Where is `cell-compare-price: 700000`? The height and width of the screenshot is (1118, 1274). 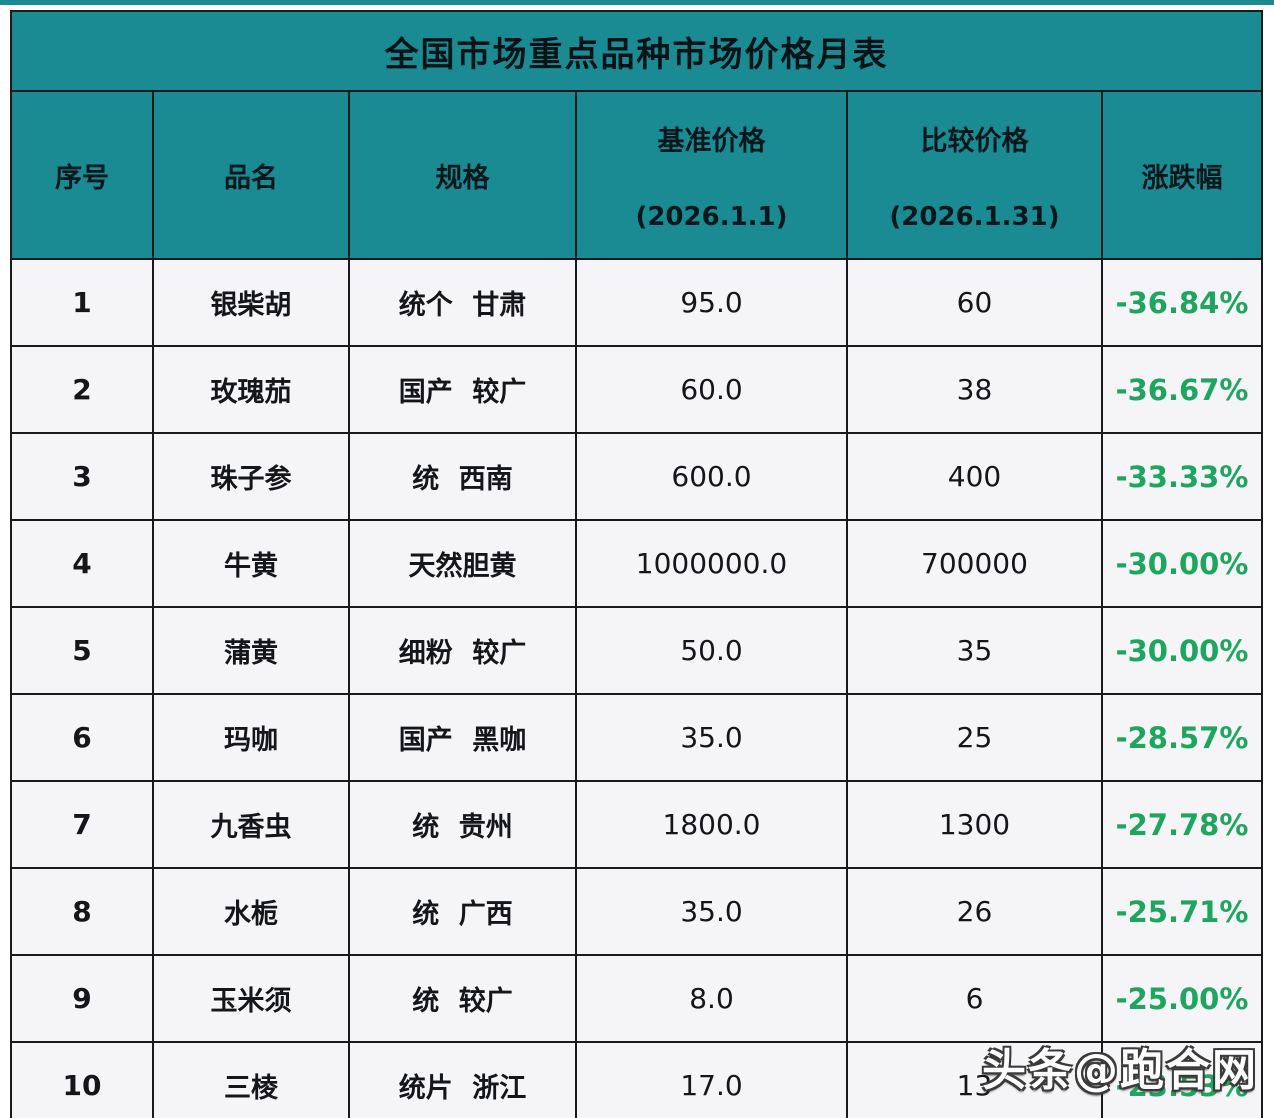 cell-compare-price: 700000 is located at coordinates (975, 563).